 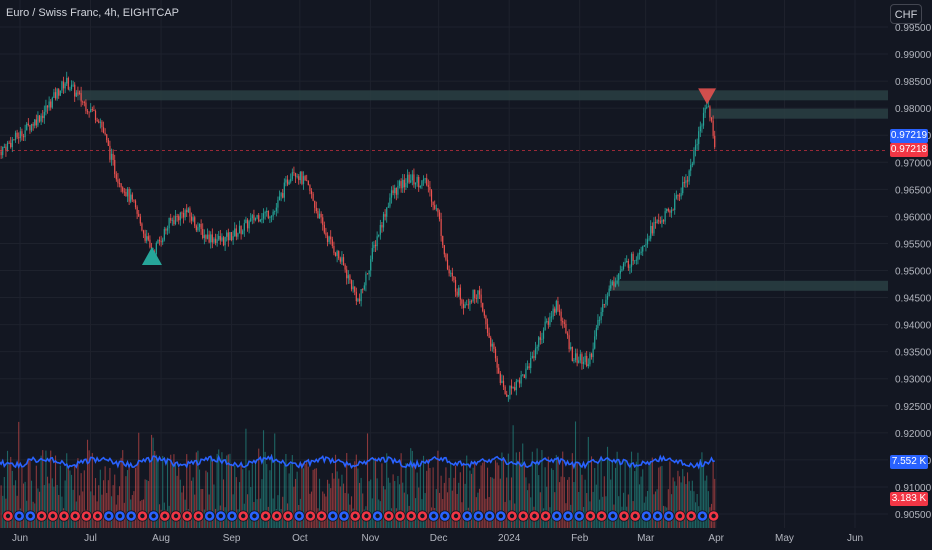 I want to click on chart-title: Euro / Swiss Franc, 4h, EIGHTCAP, so click(x=92, y=13).